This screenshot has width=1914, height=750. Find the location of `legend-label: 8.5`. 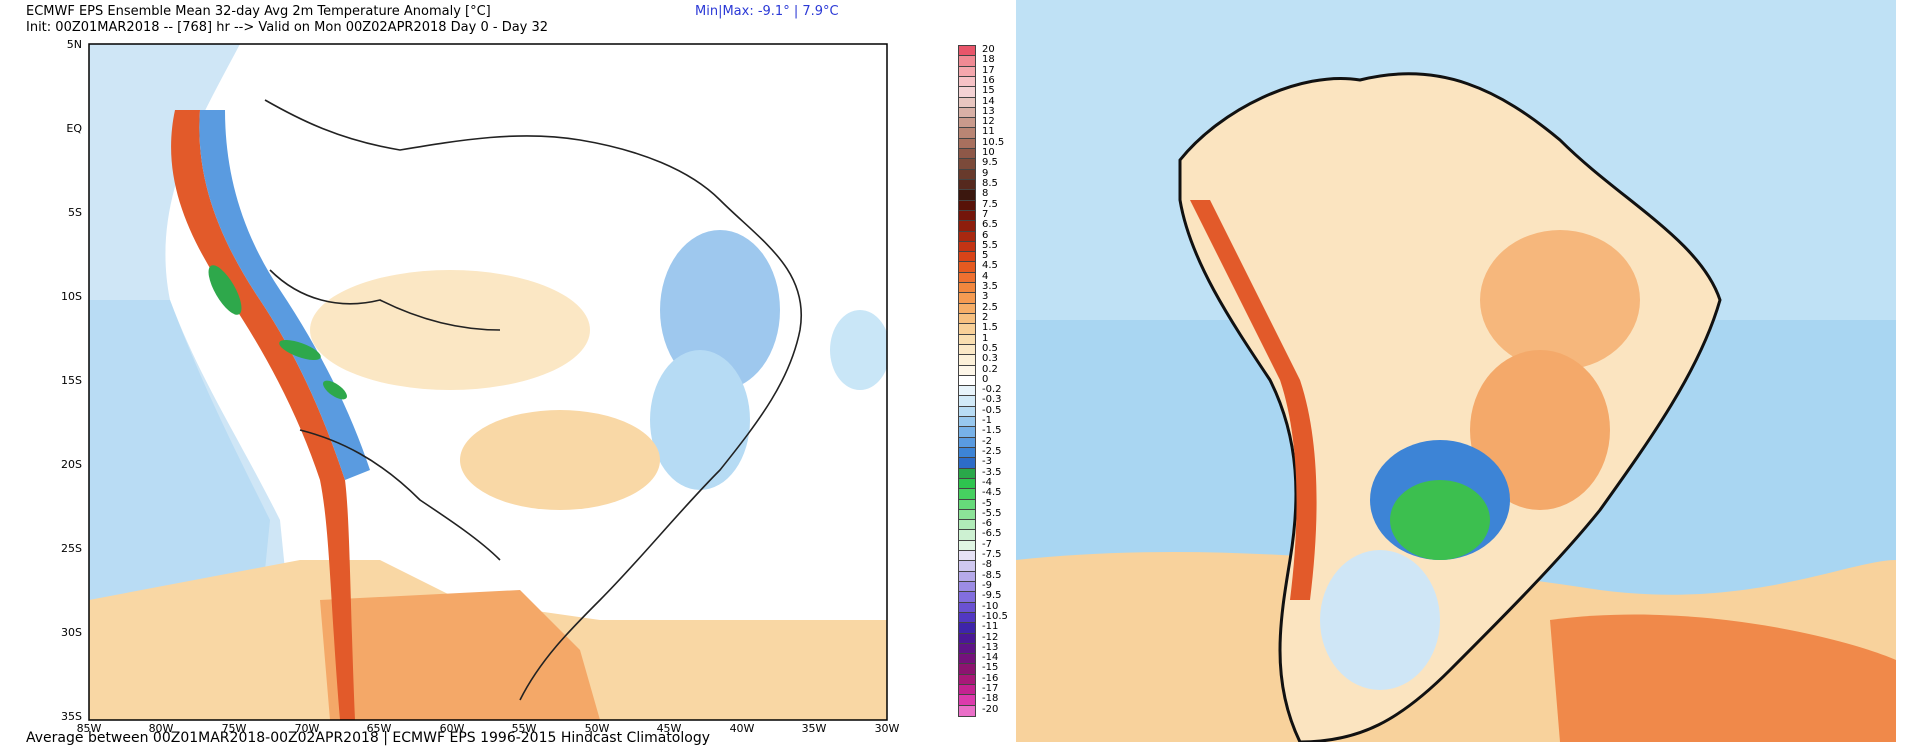

legend-label: 8.5 is located at coordinates (990, 183).